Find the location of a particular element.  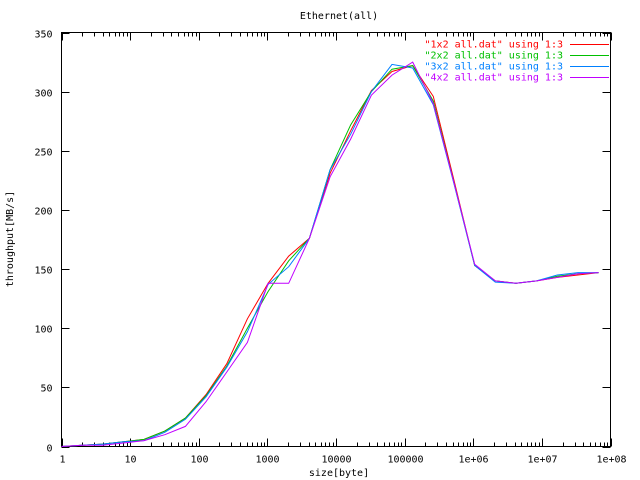

y-tick-label: 200 is located at coordinates (43, 212).